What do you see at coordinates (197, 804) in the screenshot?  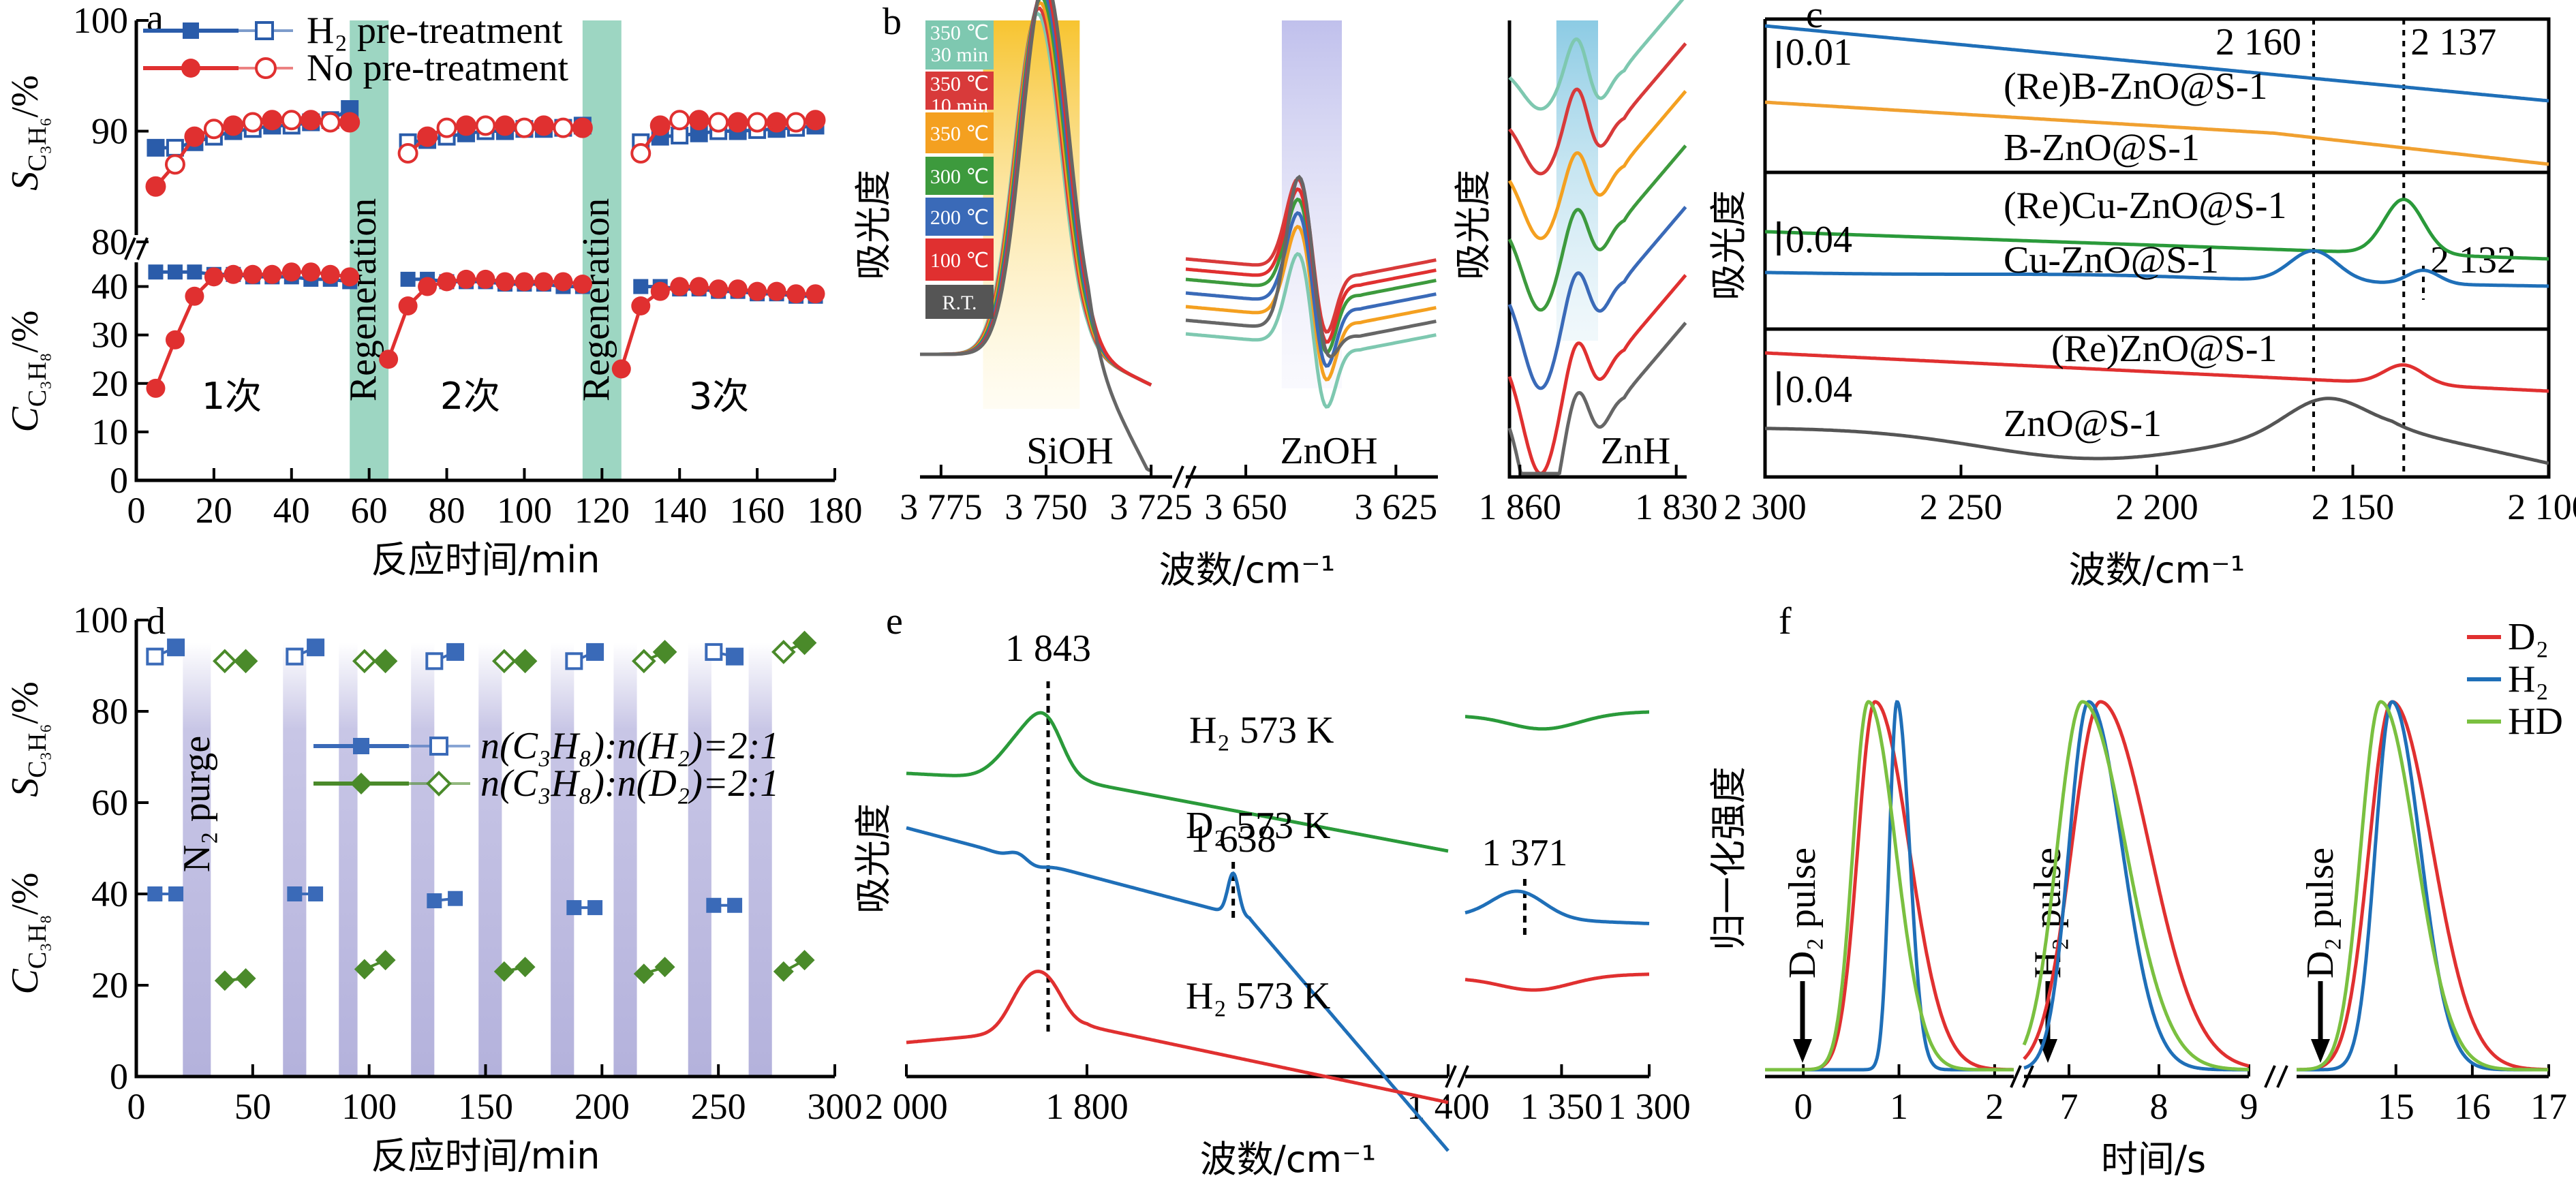 I see `purge-label: N₂ purge` at bounding box center [197, 804].